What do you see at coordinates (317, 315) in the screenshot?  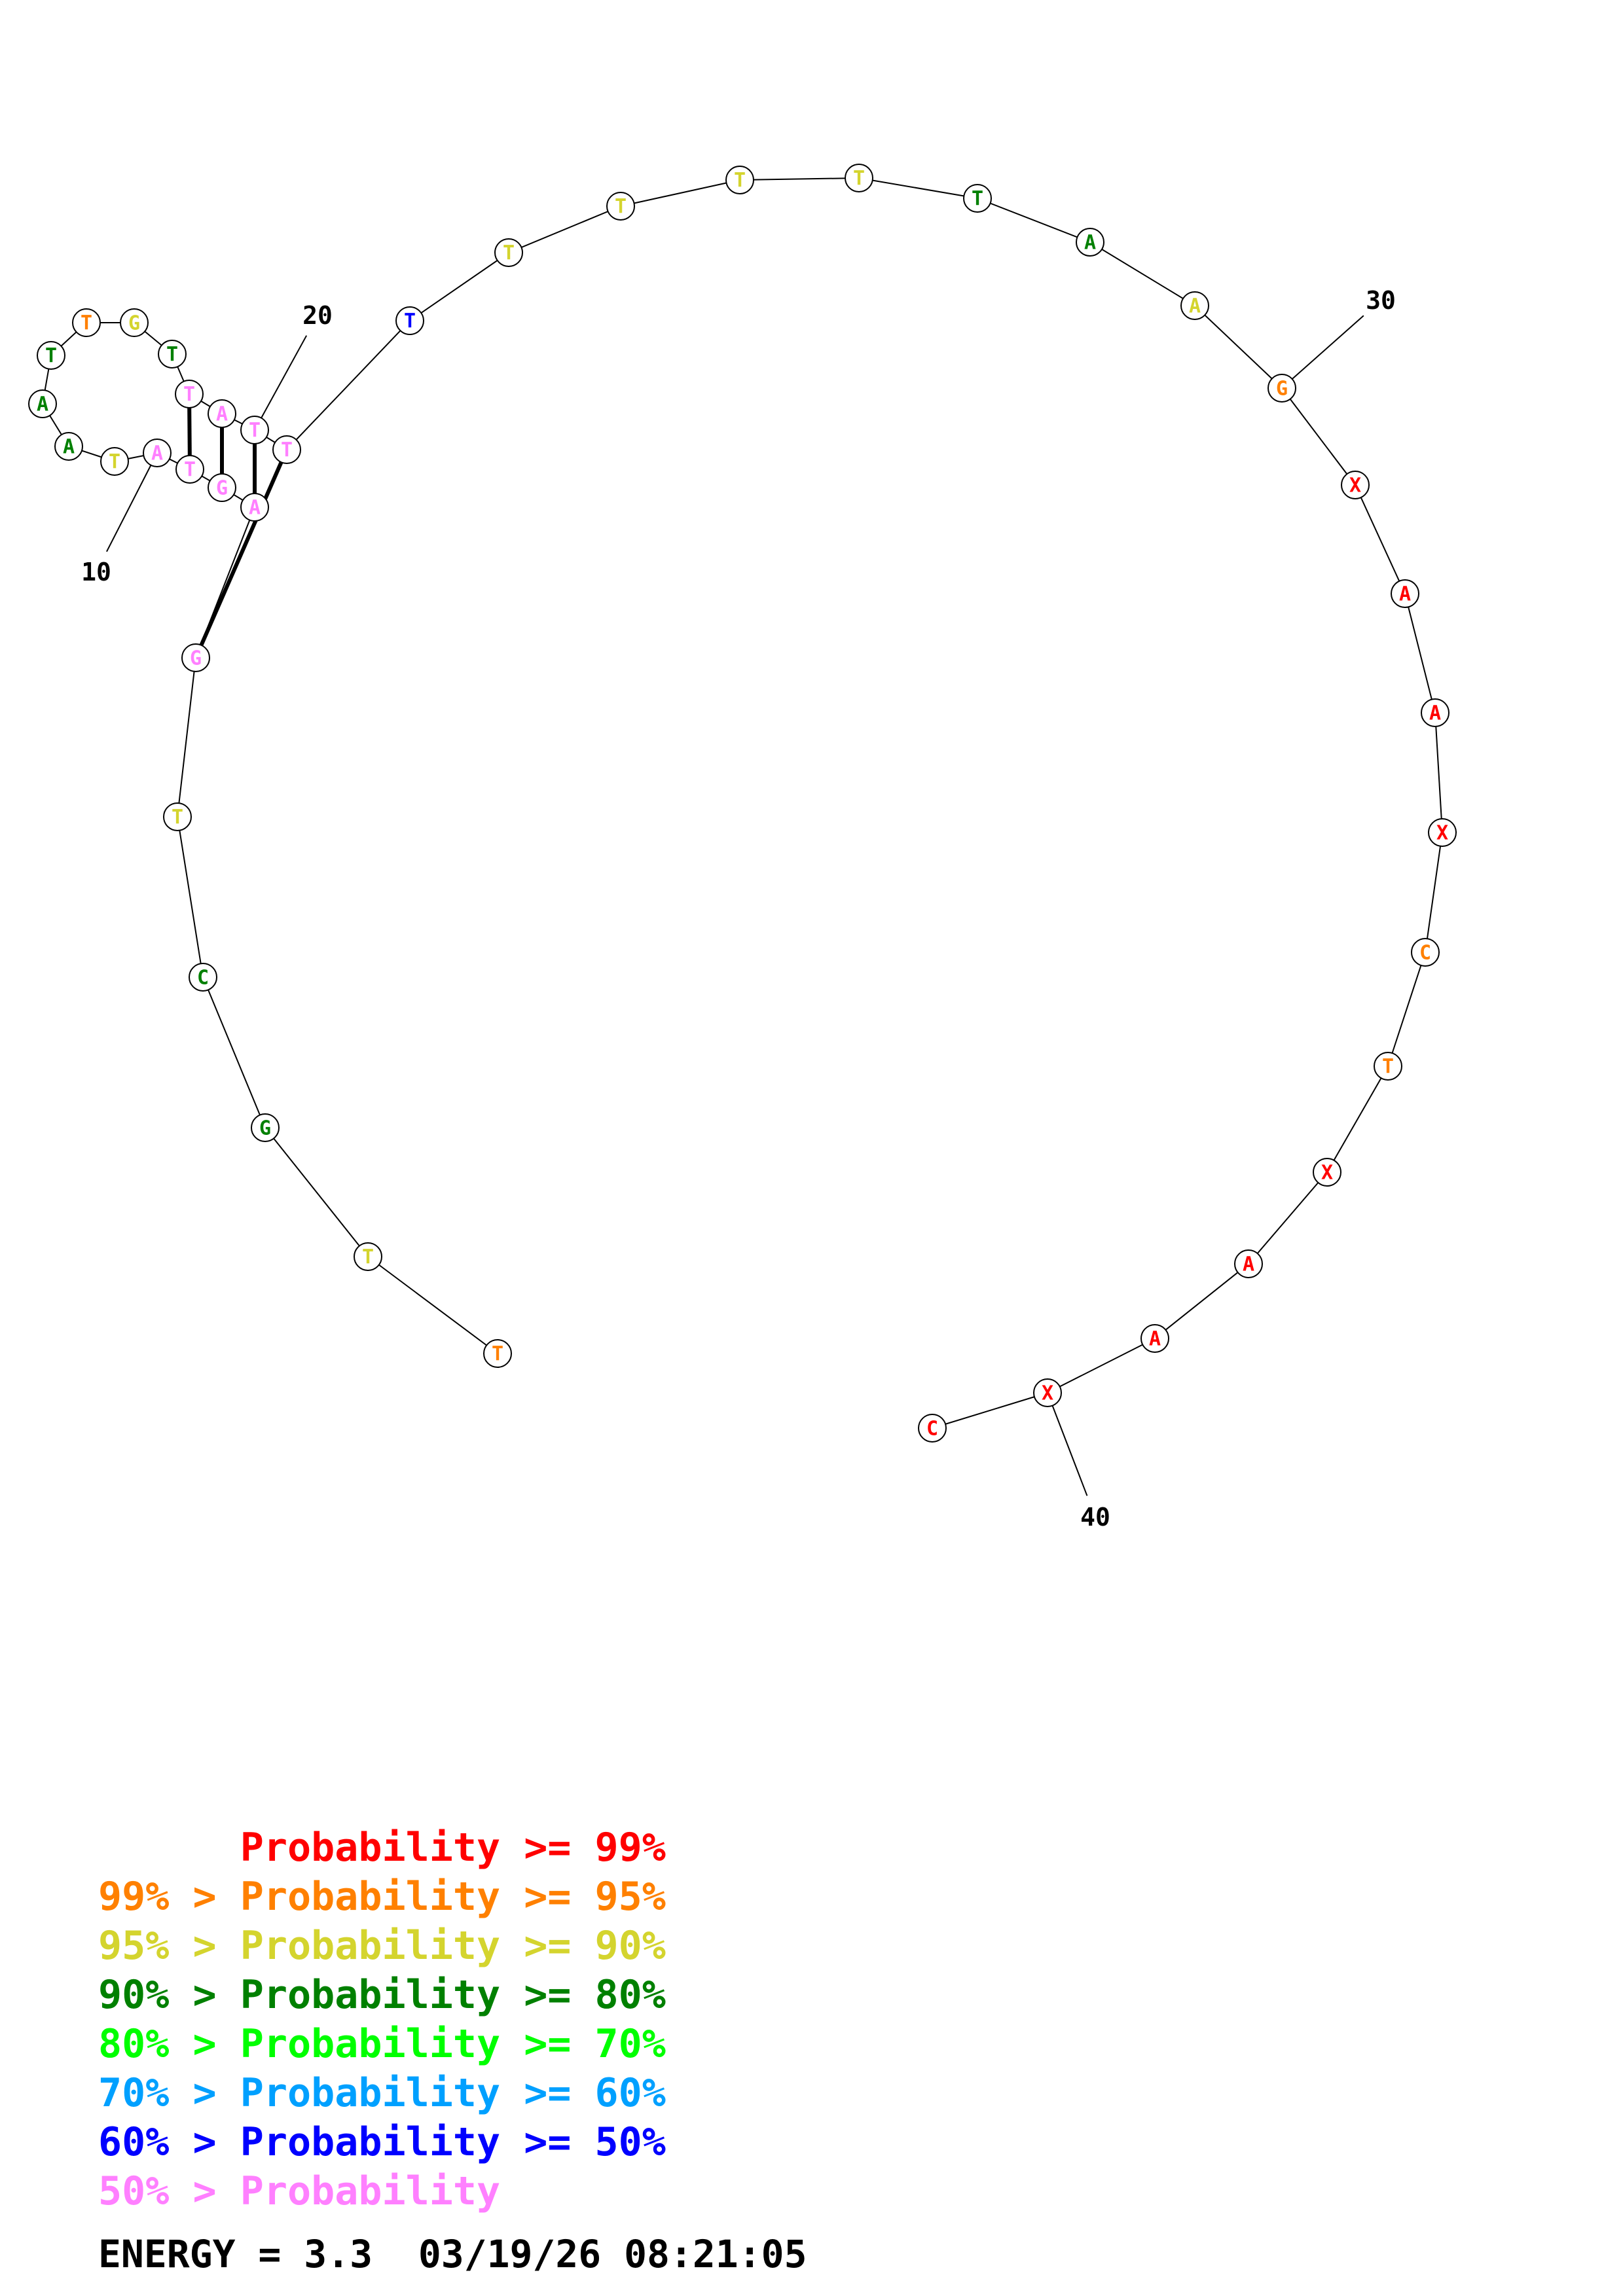 I see `position-label: 20` at bounding box center [317, 315].